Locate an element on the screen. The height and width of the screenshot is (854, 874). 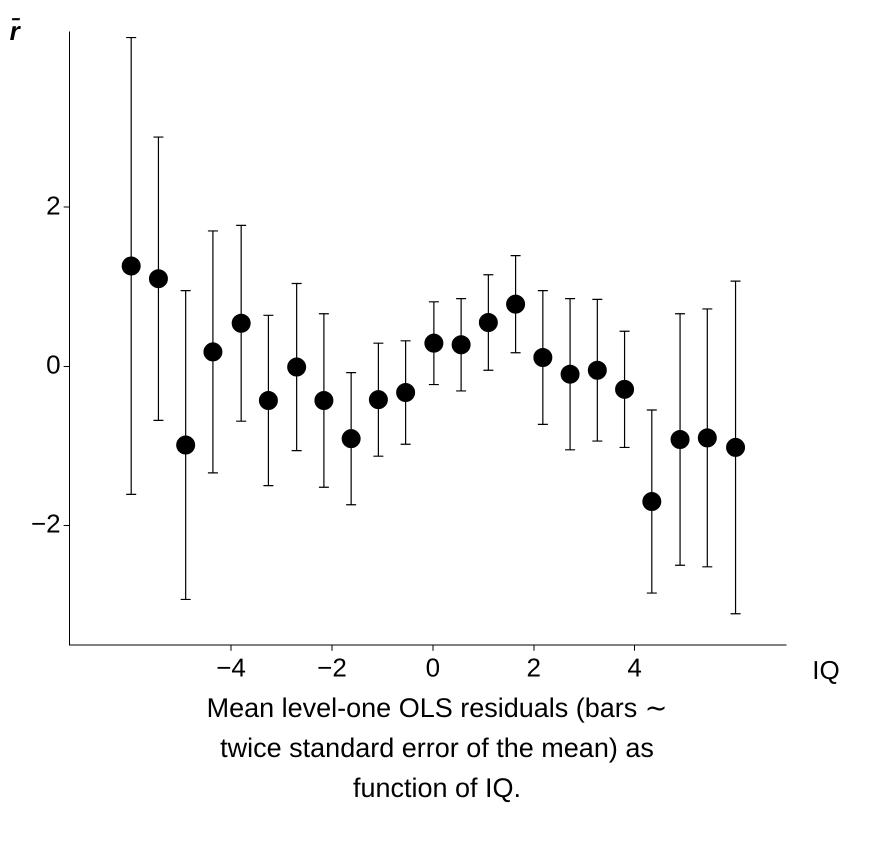
y-tick-label: −2 is located at coordinates (45, 523).